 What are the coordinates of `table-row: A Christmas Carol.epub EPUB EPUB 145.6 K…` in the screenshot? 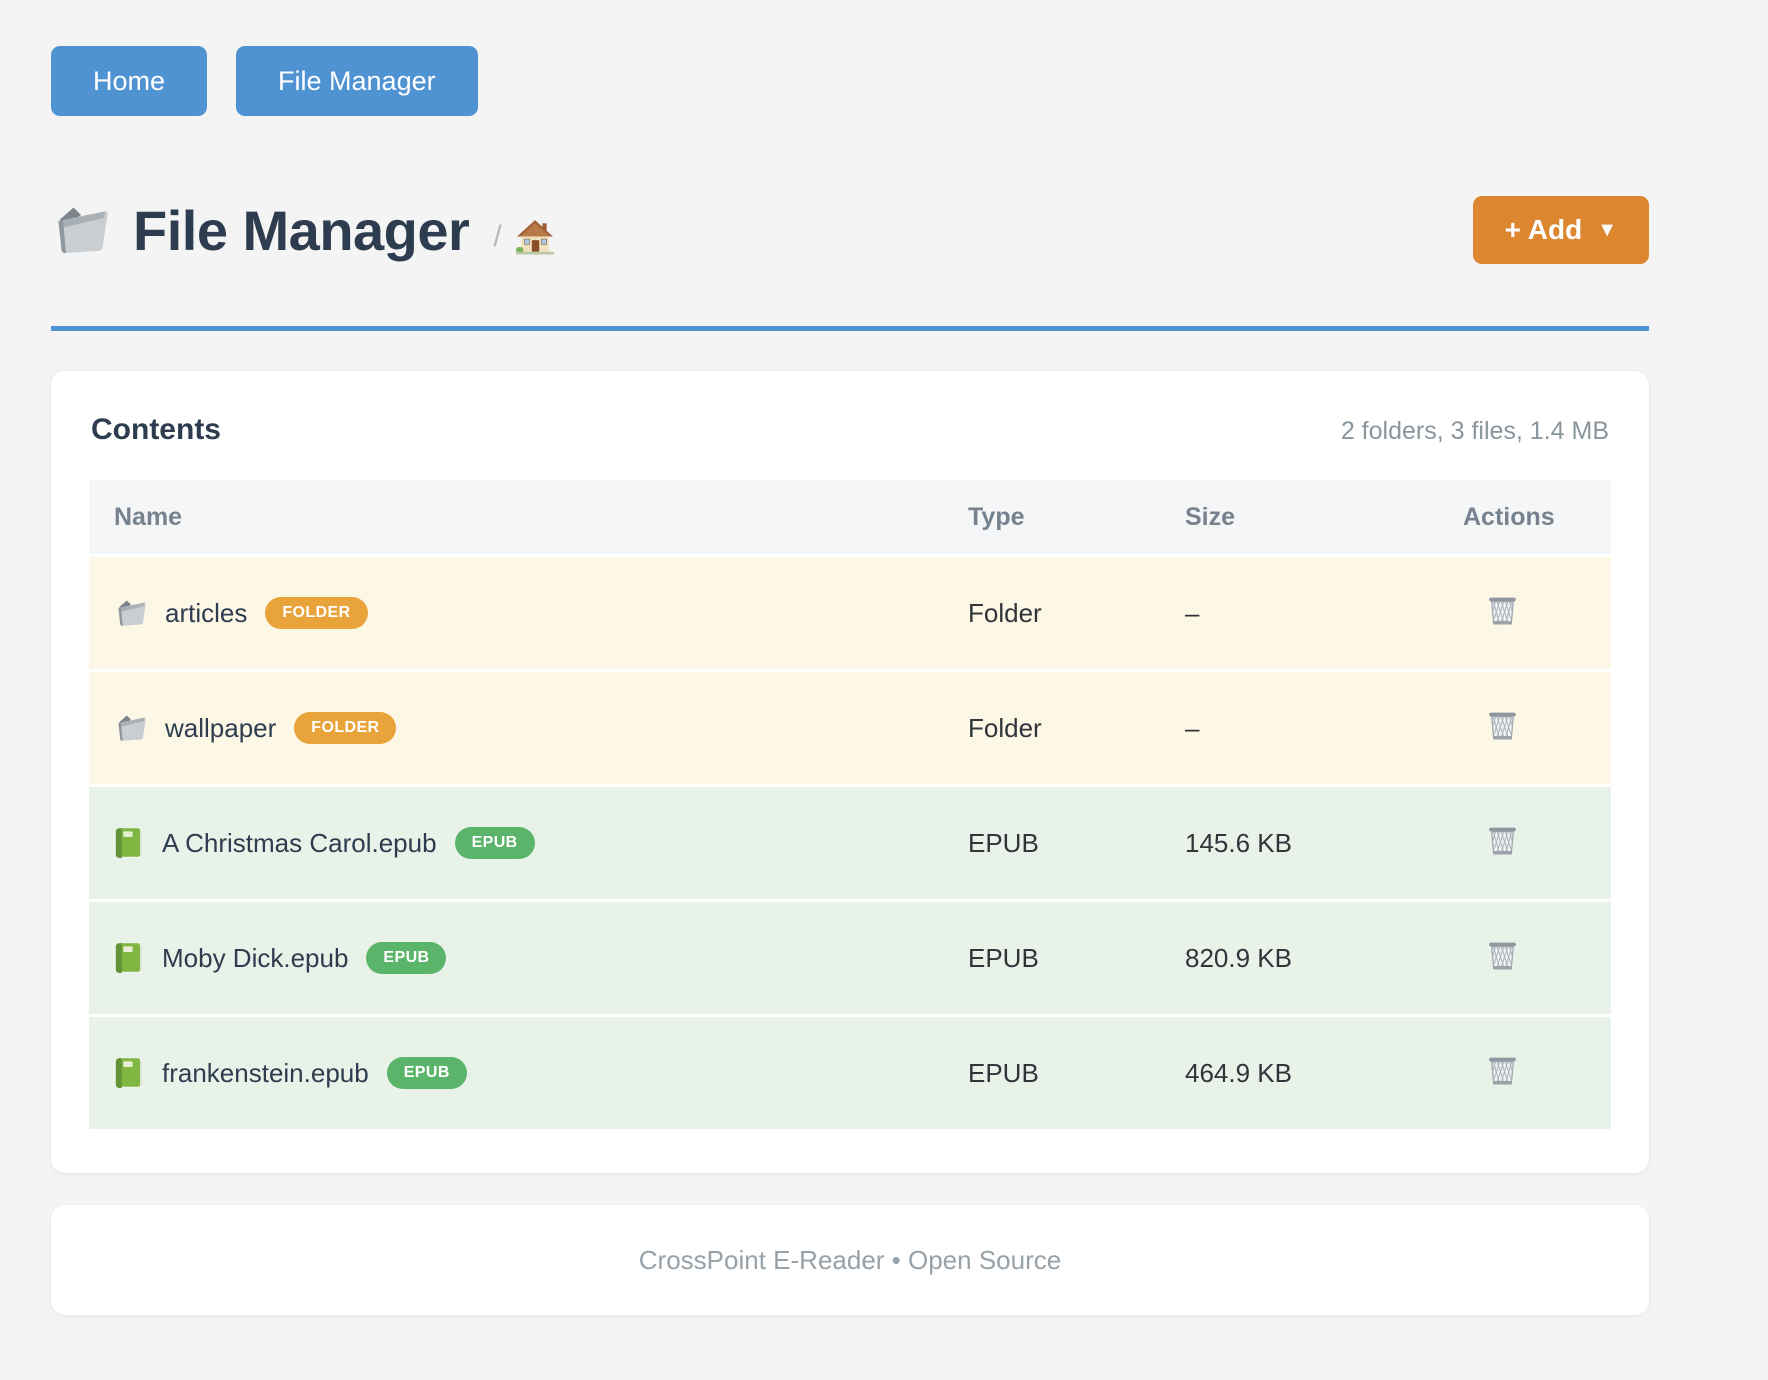 It's located at (850, 841).